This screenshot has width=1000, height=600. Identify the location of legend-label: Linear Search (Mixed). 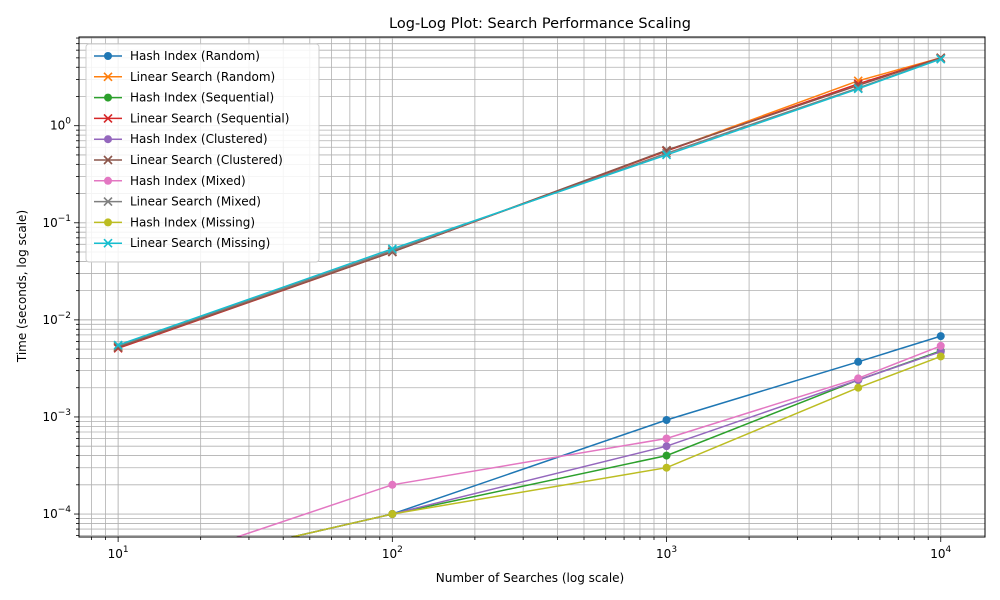
(195, 202).